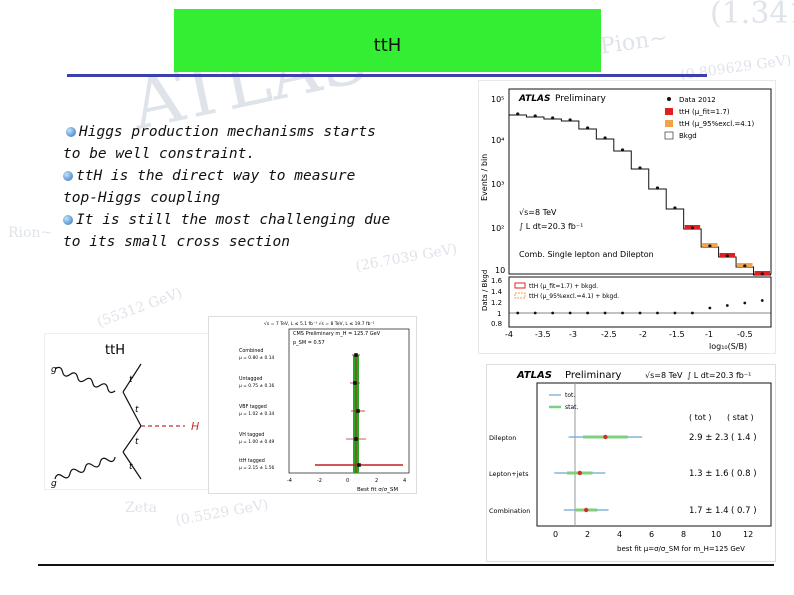  What do you see at coordinates (222, 513) in the screenshot?
I see `watermark-energy-3: (0.5529 GeV)` at bounding box center [222, 513].